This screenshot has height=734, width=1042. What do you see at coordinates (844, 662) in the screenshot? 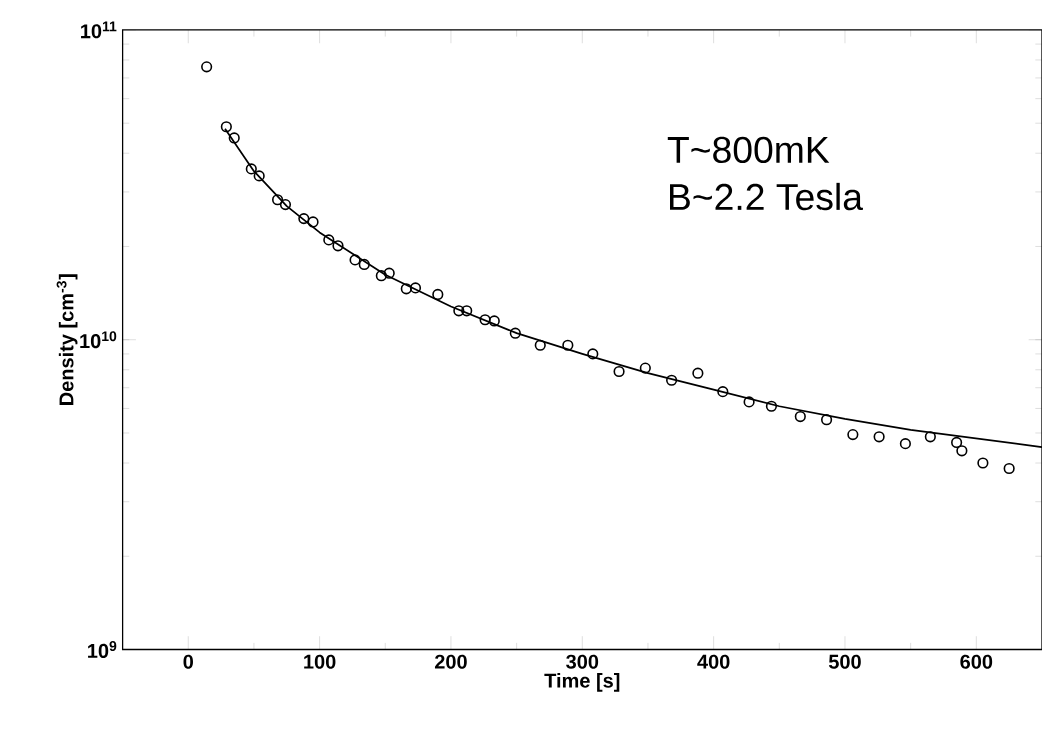
I see `x-tick-label: 500` at bounding box center [844, 662].